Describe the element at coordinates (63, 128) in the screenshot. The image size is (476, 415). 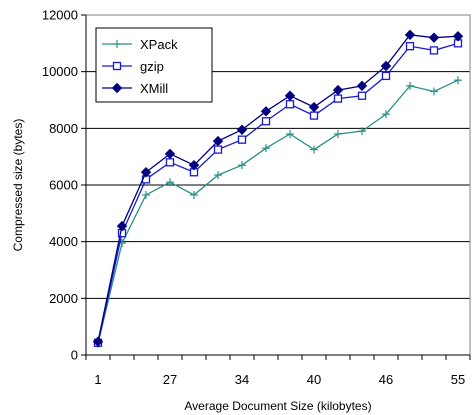
I see `y-tick-label: 8000` at that location.